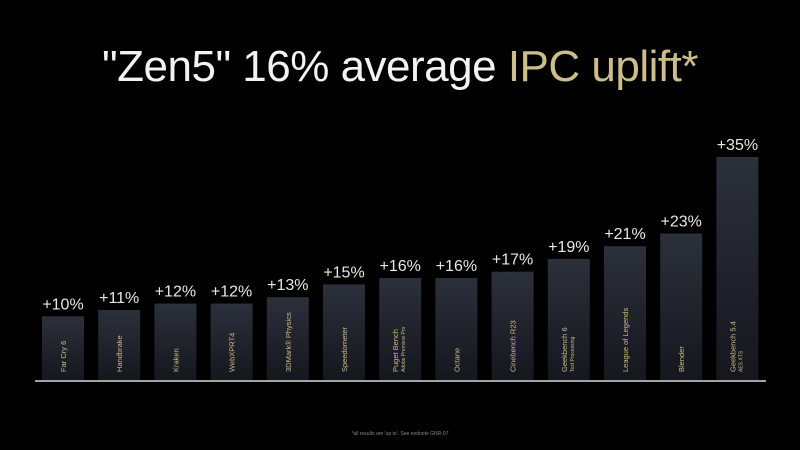 The width and height of the screenshot is (800, 450). What do you see at coordinates (681, 359) in the screenshot?
I see `category-label: Blender` at bounding box center [681, 359].